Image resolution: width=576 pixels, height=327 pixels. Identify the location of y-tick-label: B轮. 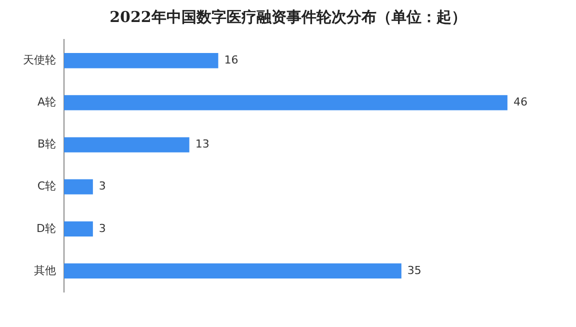
(46, 144).